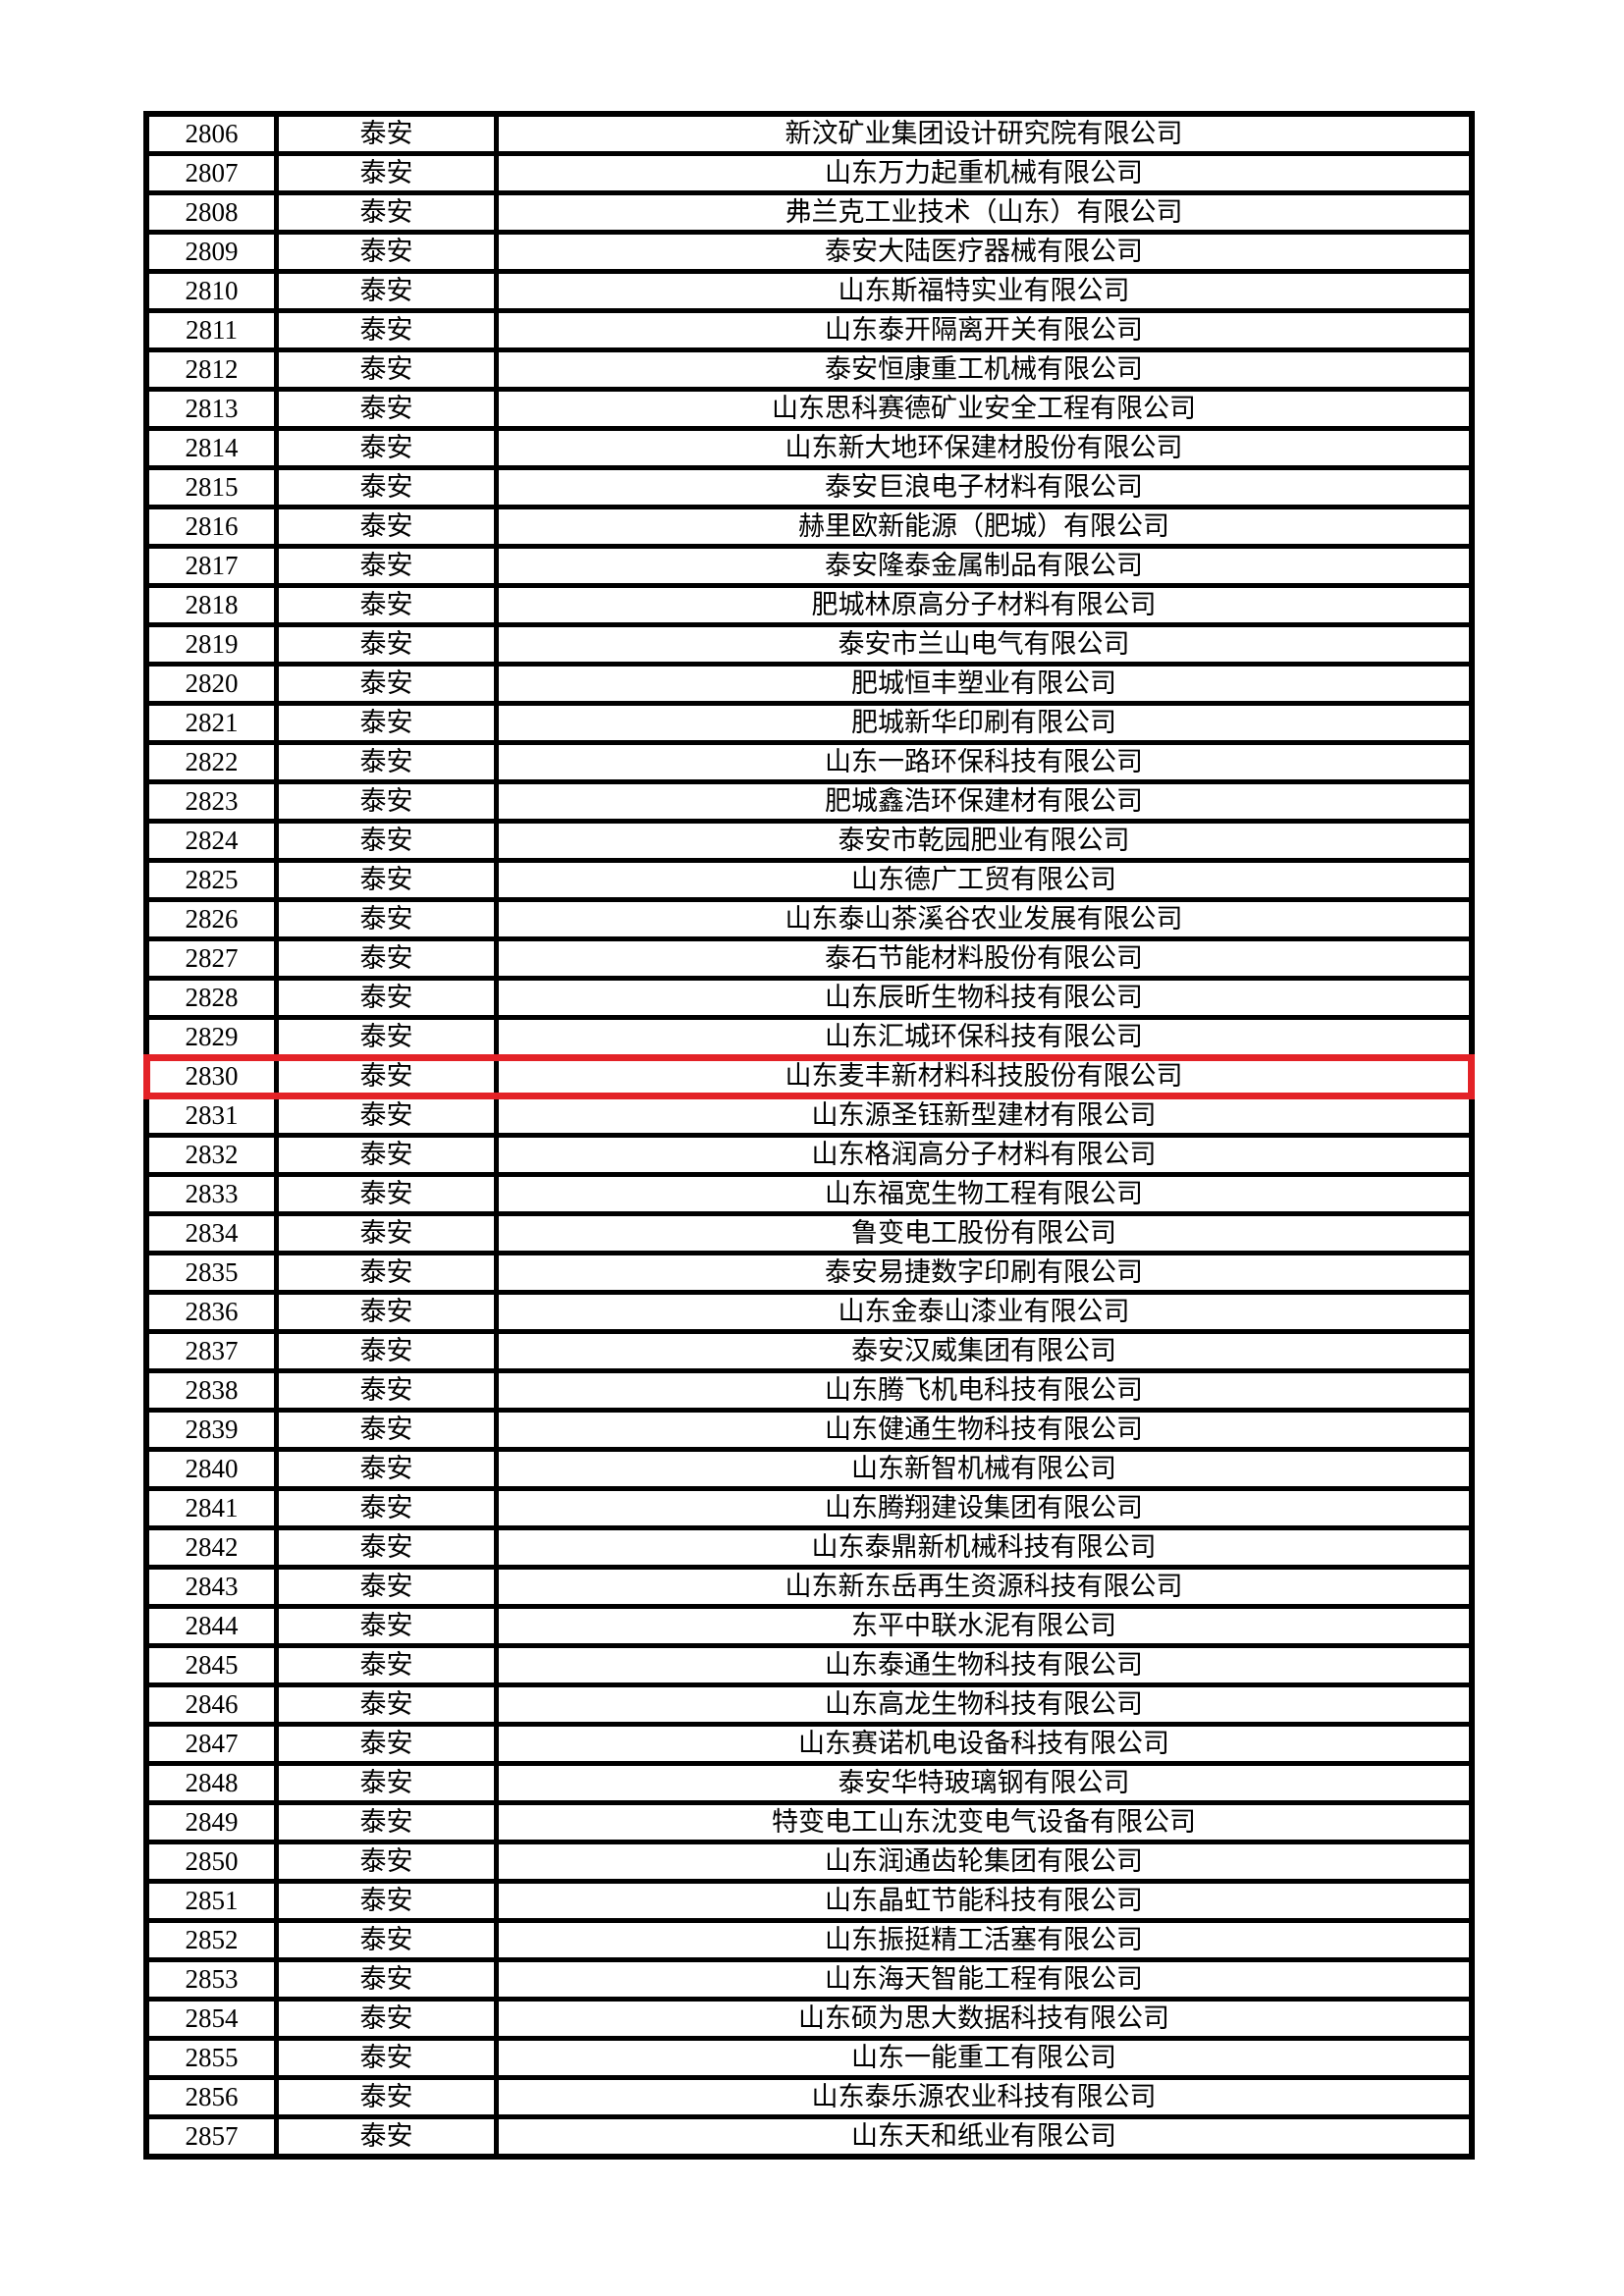 The width and height of the screenshot is (1624, 2296). I want to click on row-number-cell: 2820, so click(211, 684).